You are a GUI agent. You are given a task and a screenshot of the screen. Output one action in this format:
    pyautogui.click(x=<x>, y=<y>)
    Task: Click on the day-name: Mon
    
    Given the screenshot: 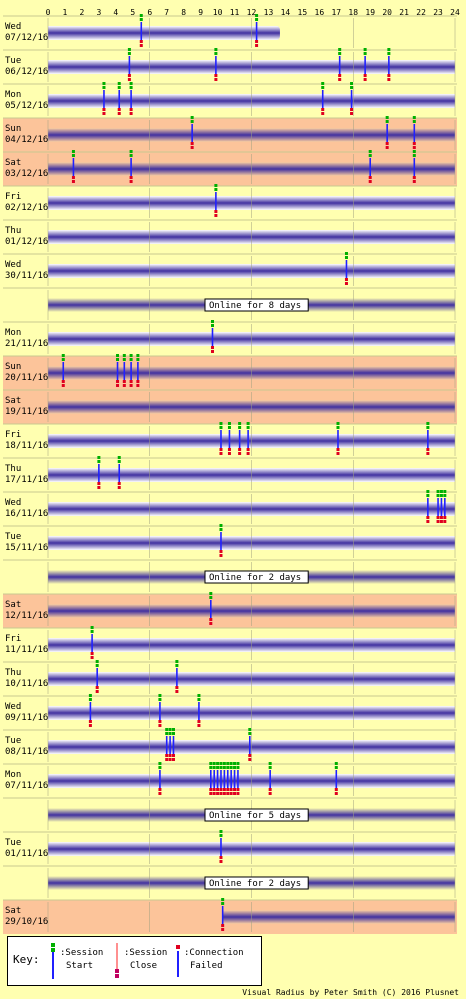 What is the action you would take?
    pyautogui.click(x=13, y=775)
    